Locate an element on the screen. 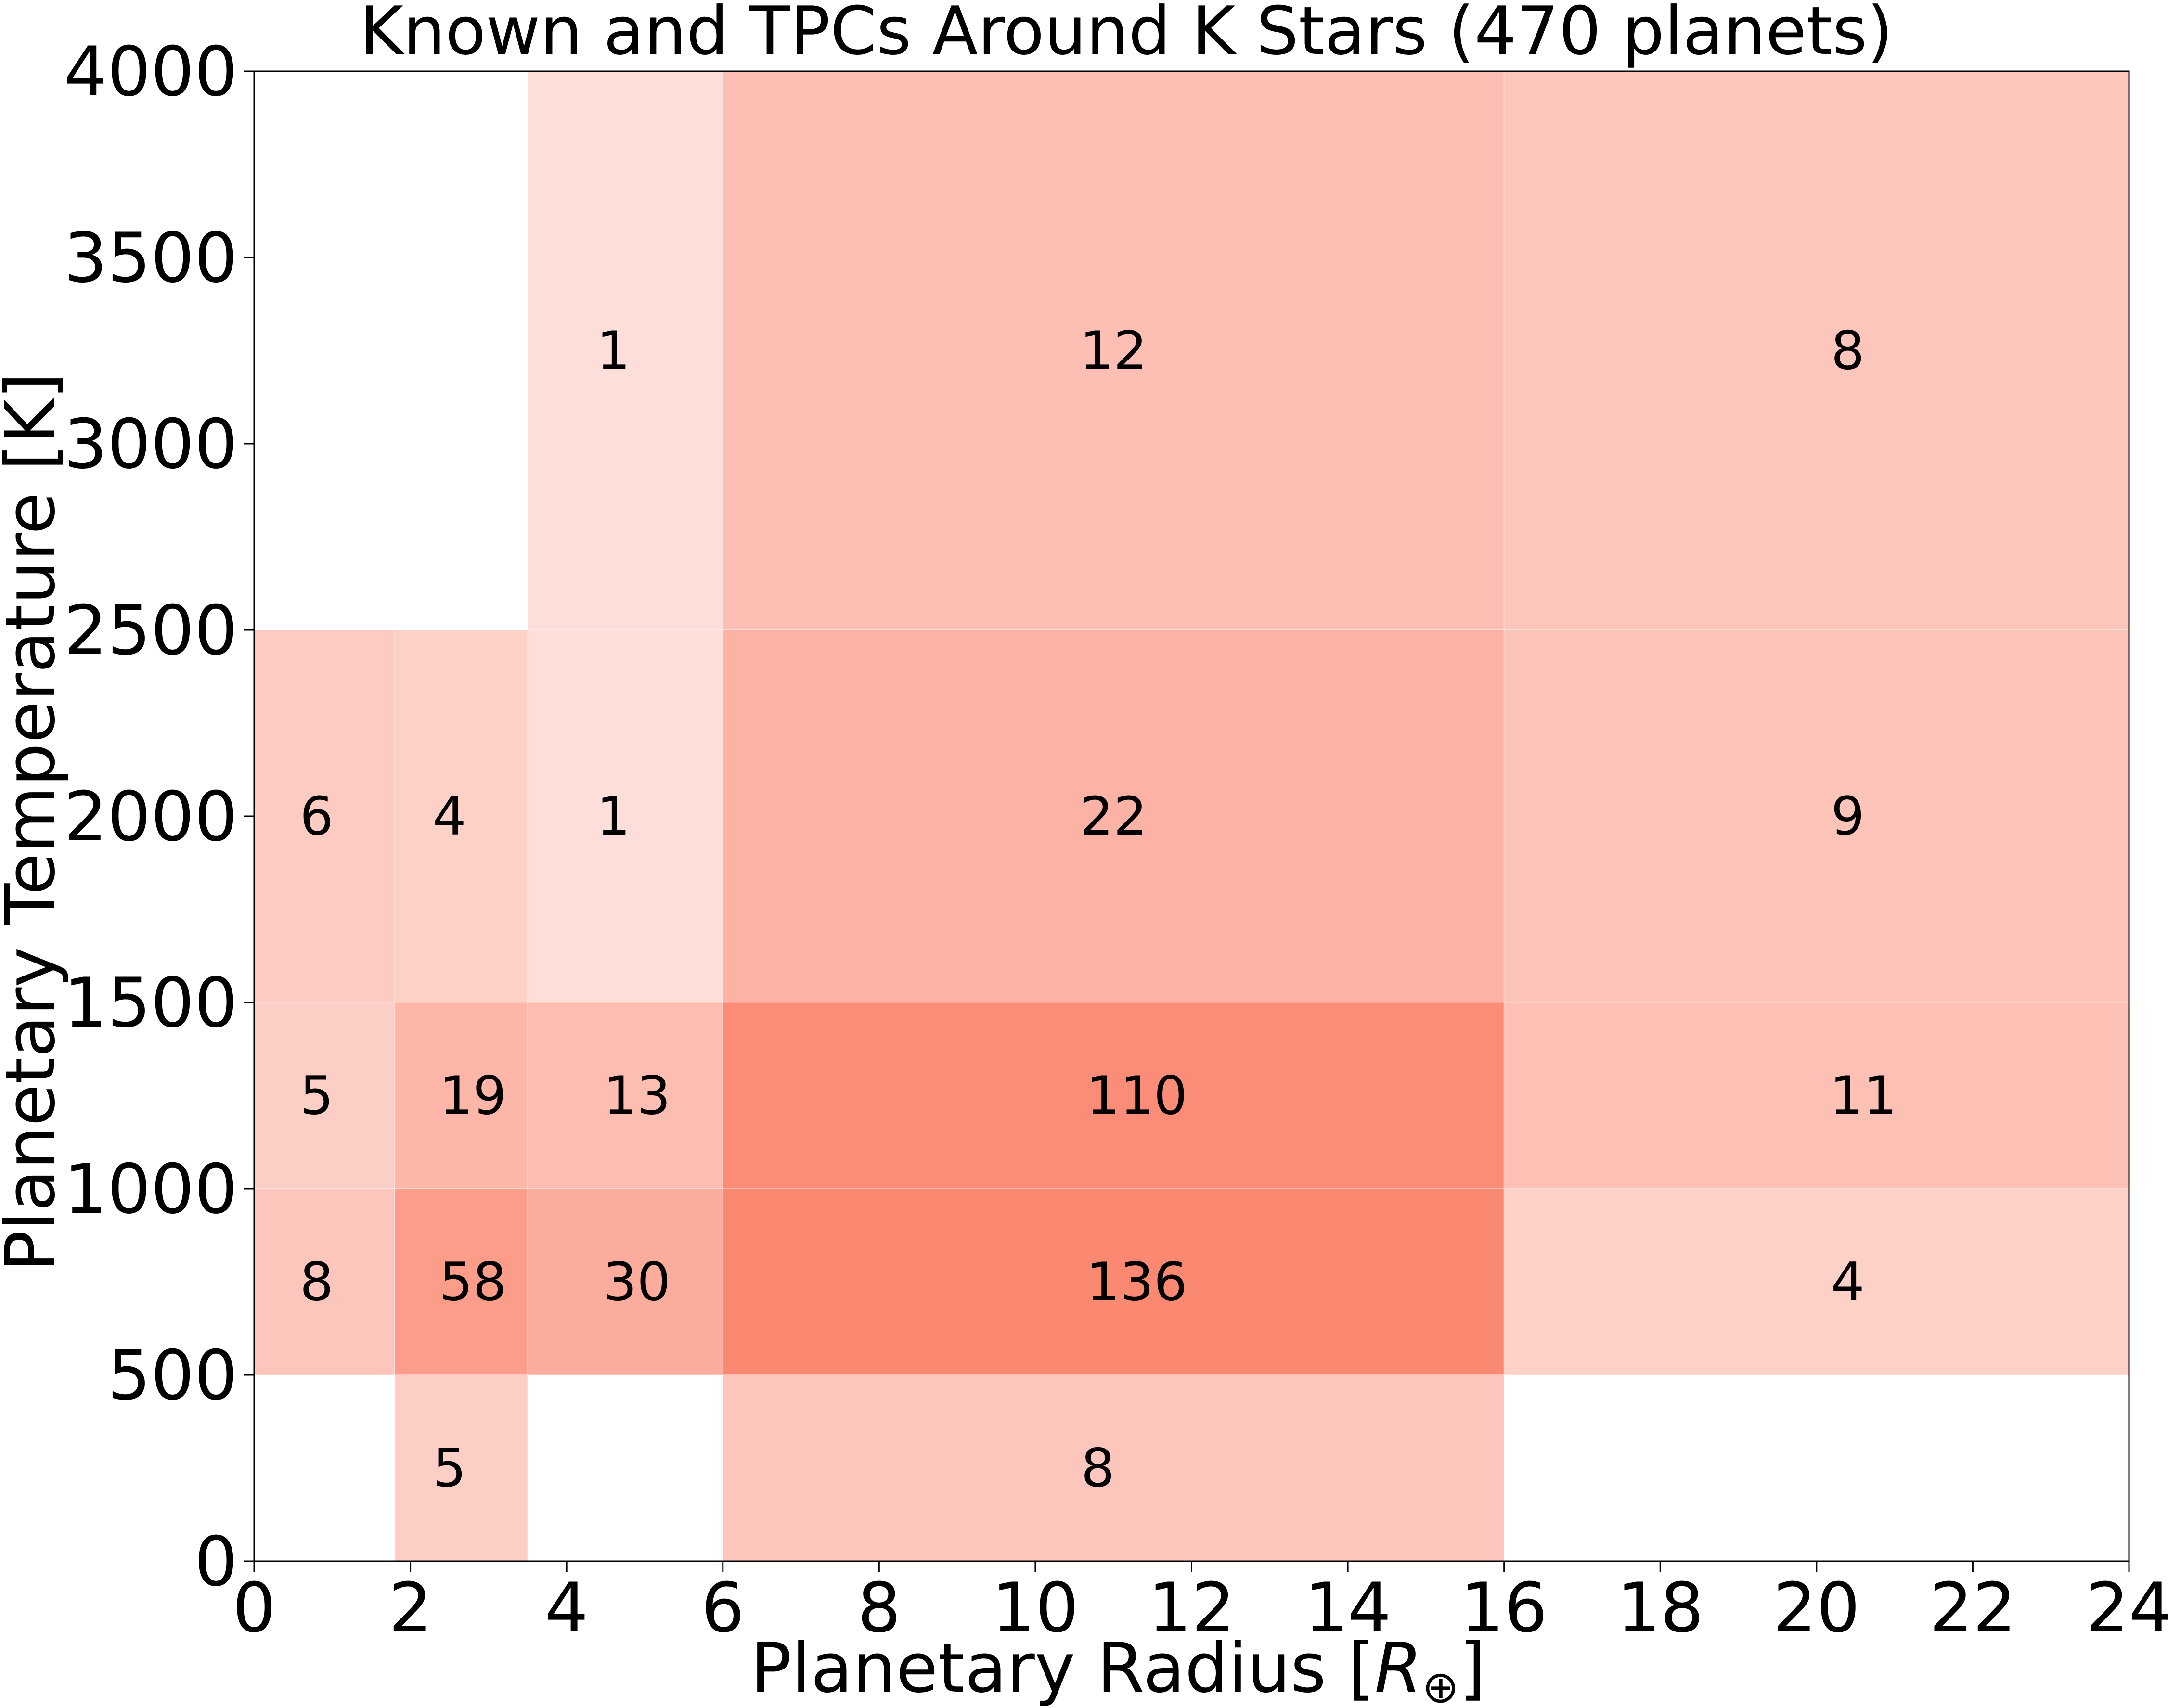 The height and width of the screenshot is (1708, 2168). cell-count-label-8: 5 is located at coordinates (317, 1096).